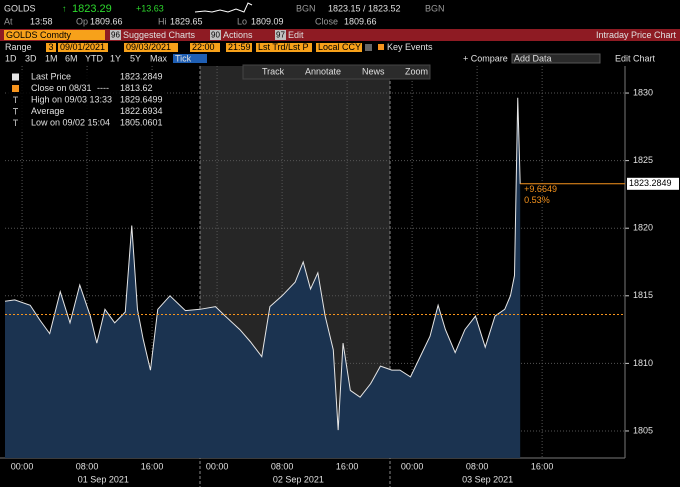  I want to click on y-tick-label: 1805, so click(643, 430).